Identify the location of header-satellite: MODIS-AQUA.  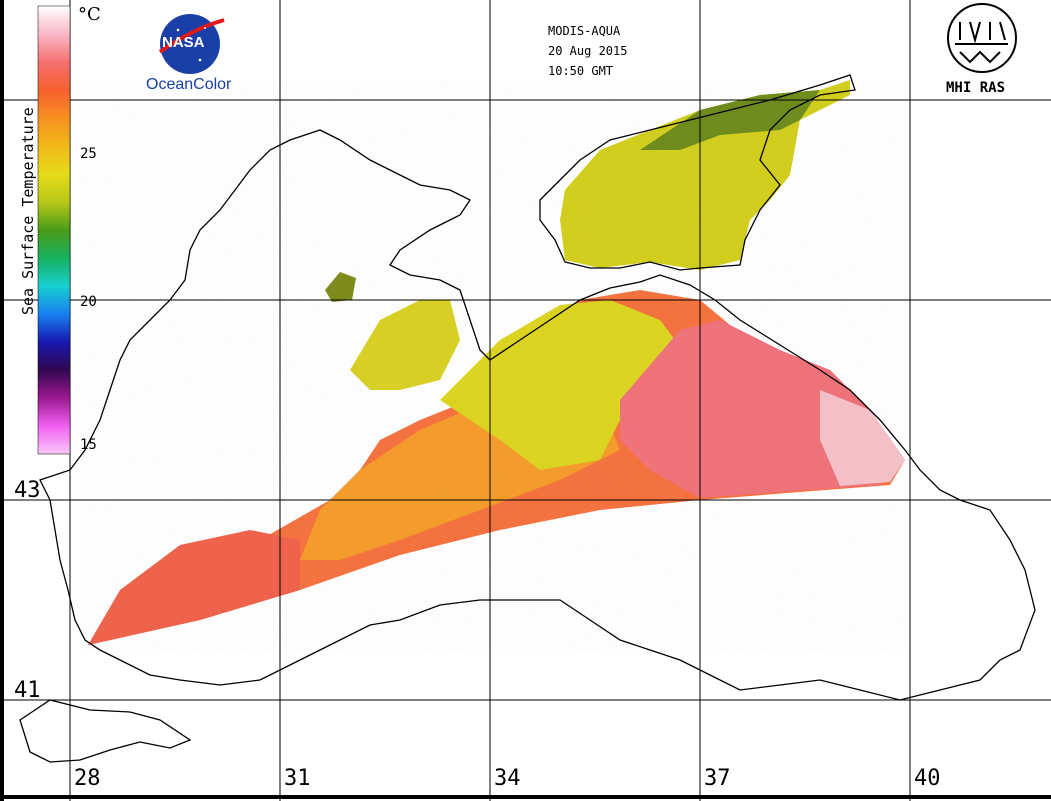
(584, 31).